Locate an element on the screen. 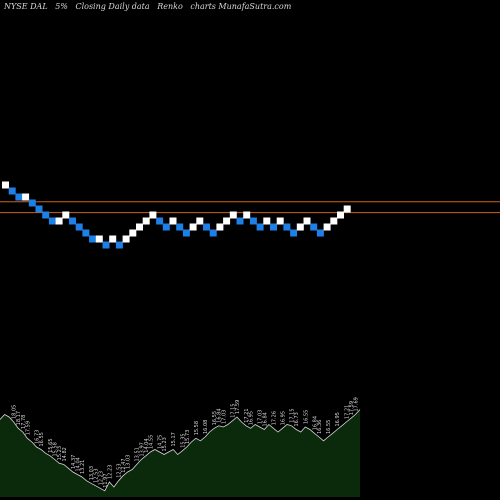  volume-line is located at coordinates (180, 450).